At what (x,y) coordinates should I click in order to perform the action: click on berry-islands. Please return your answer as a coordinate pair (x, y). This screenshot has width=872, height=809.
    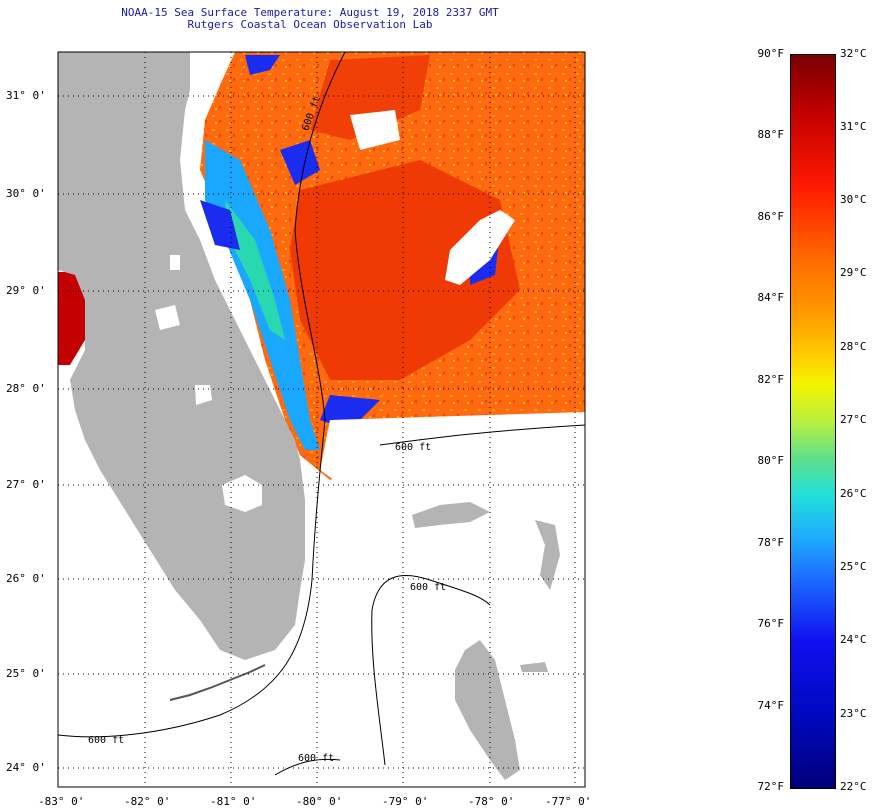
    Looking at the image, I should click on (534, 667).